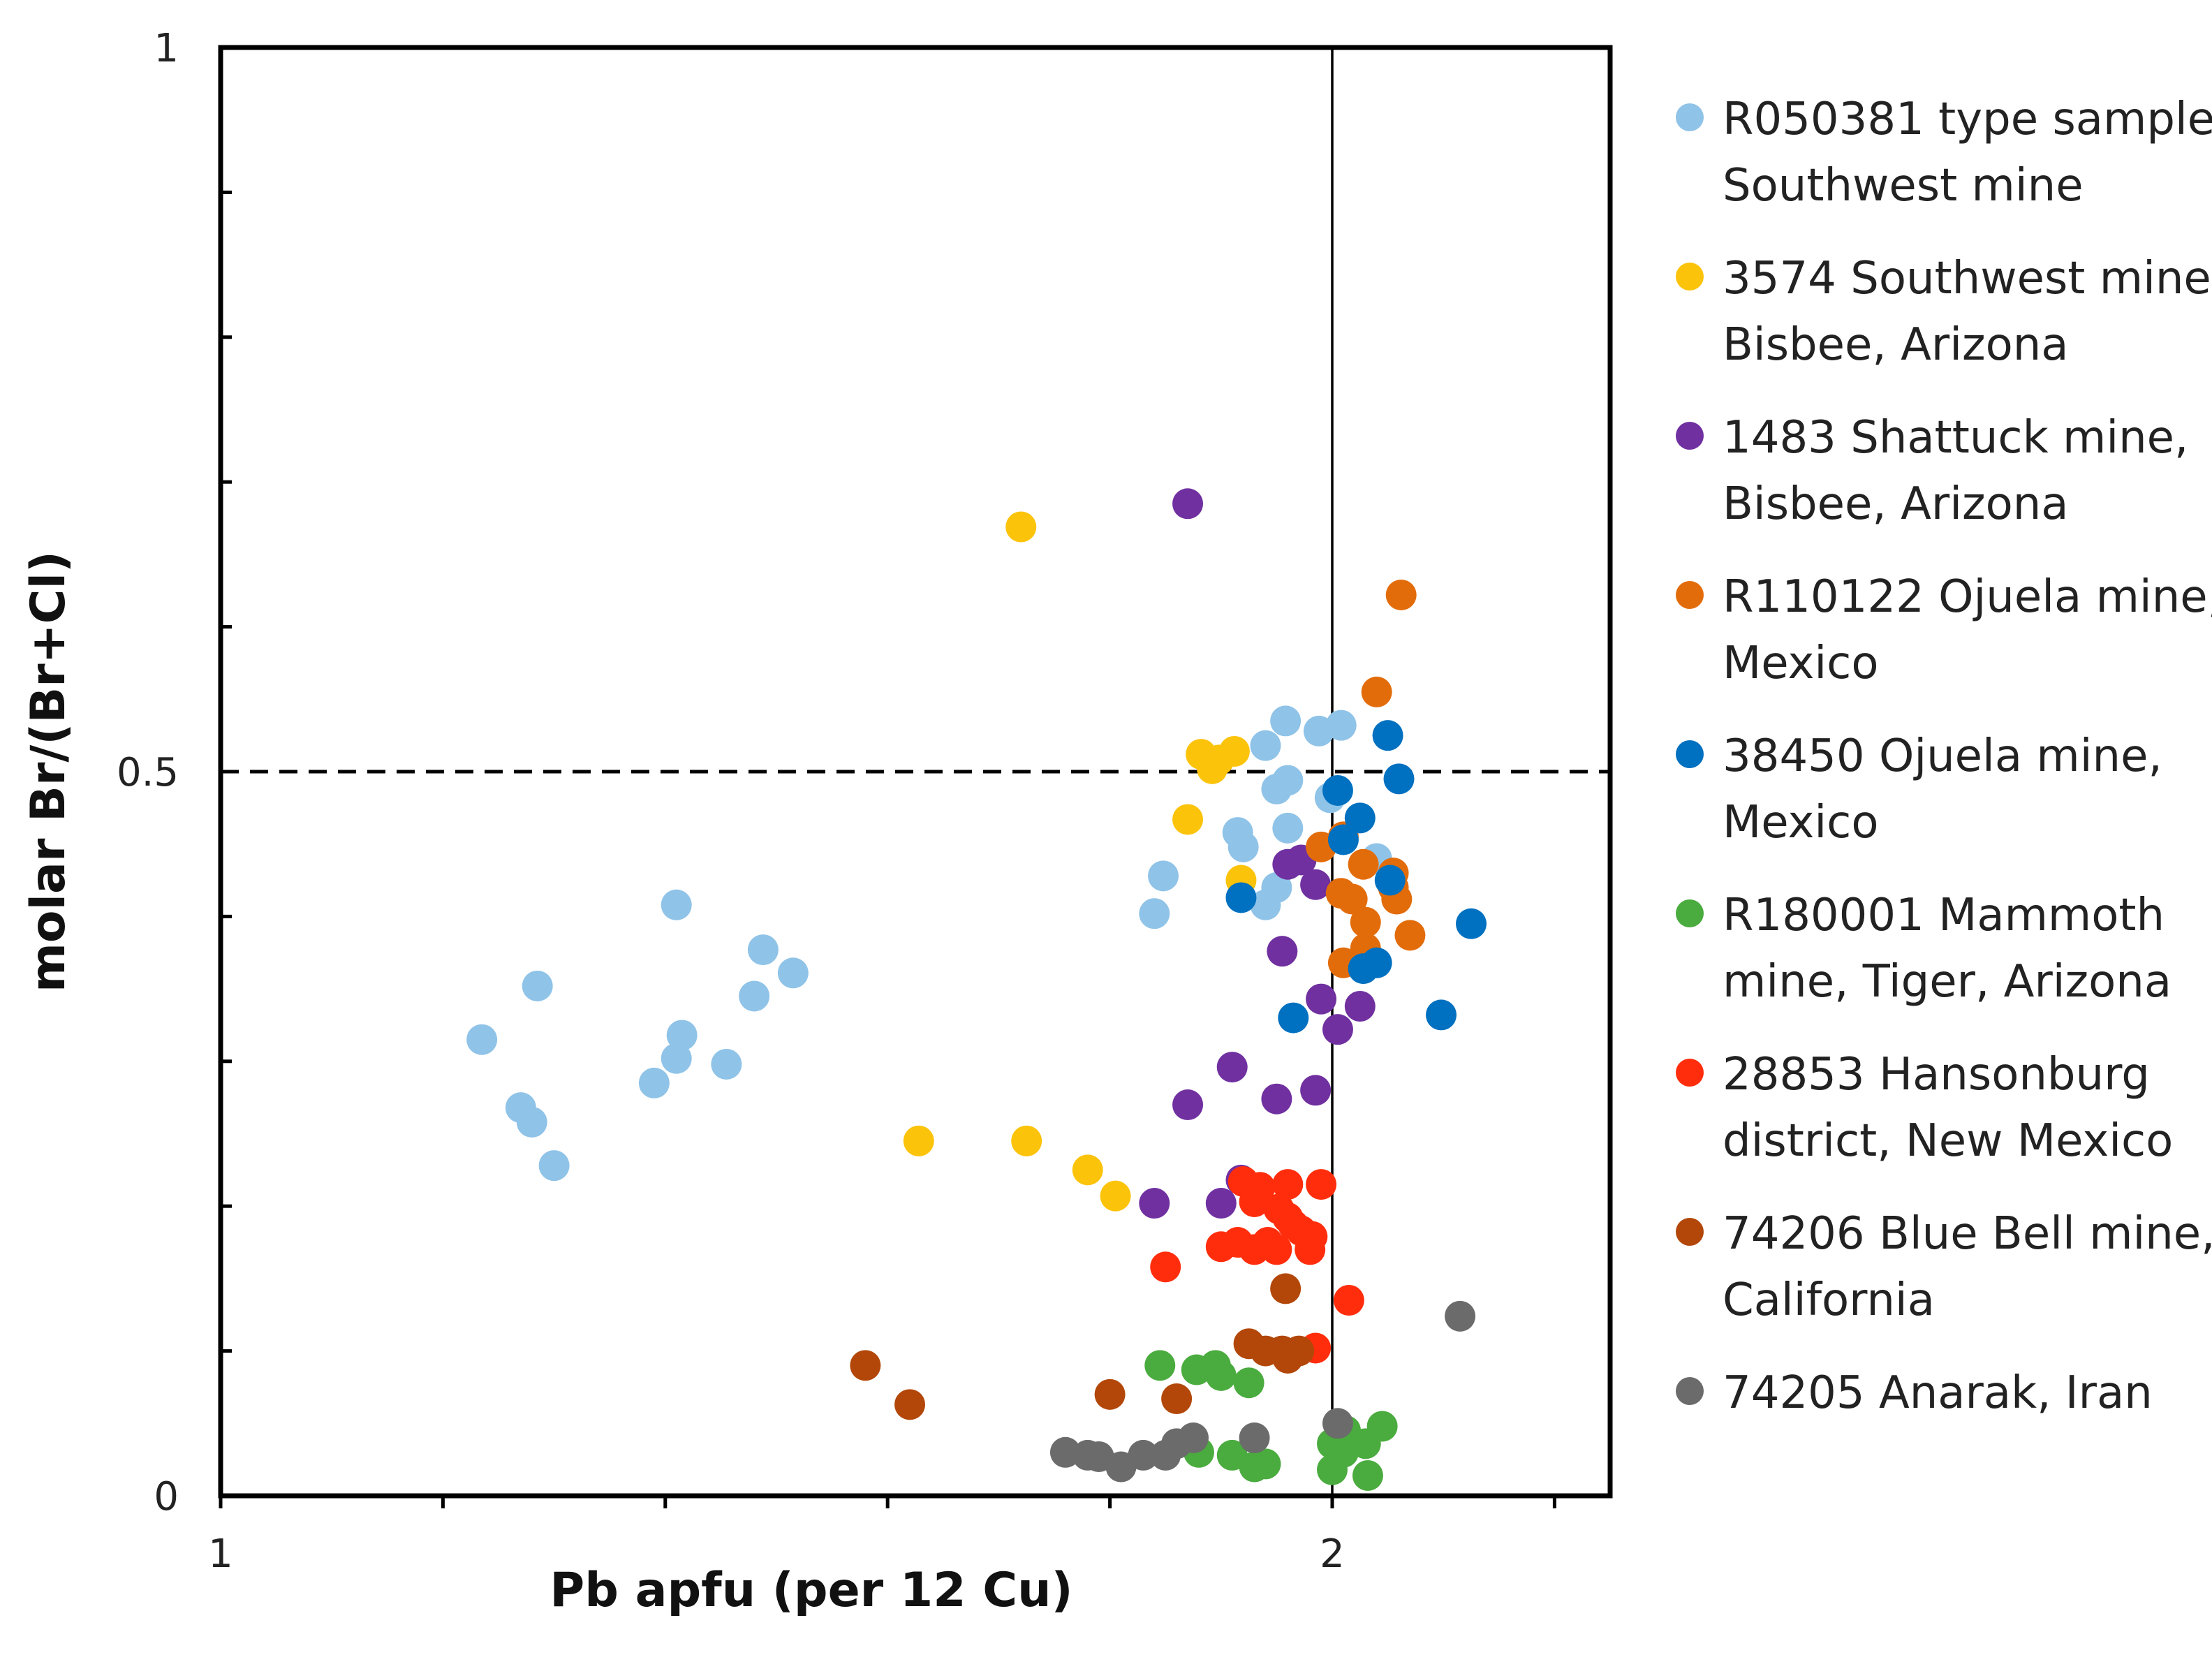 The height and width of the screenshot is (1662, 2212). I want to click on y-tick-label: 0.5, so click(148, 772).